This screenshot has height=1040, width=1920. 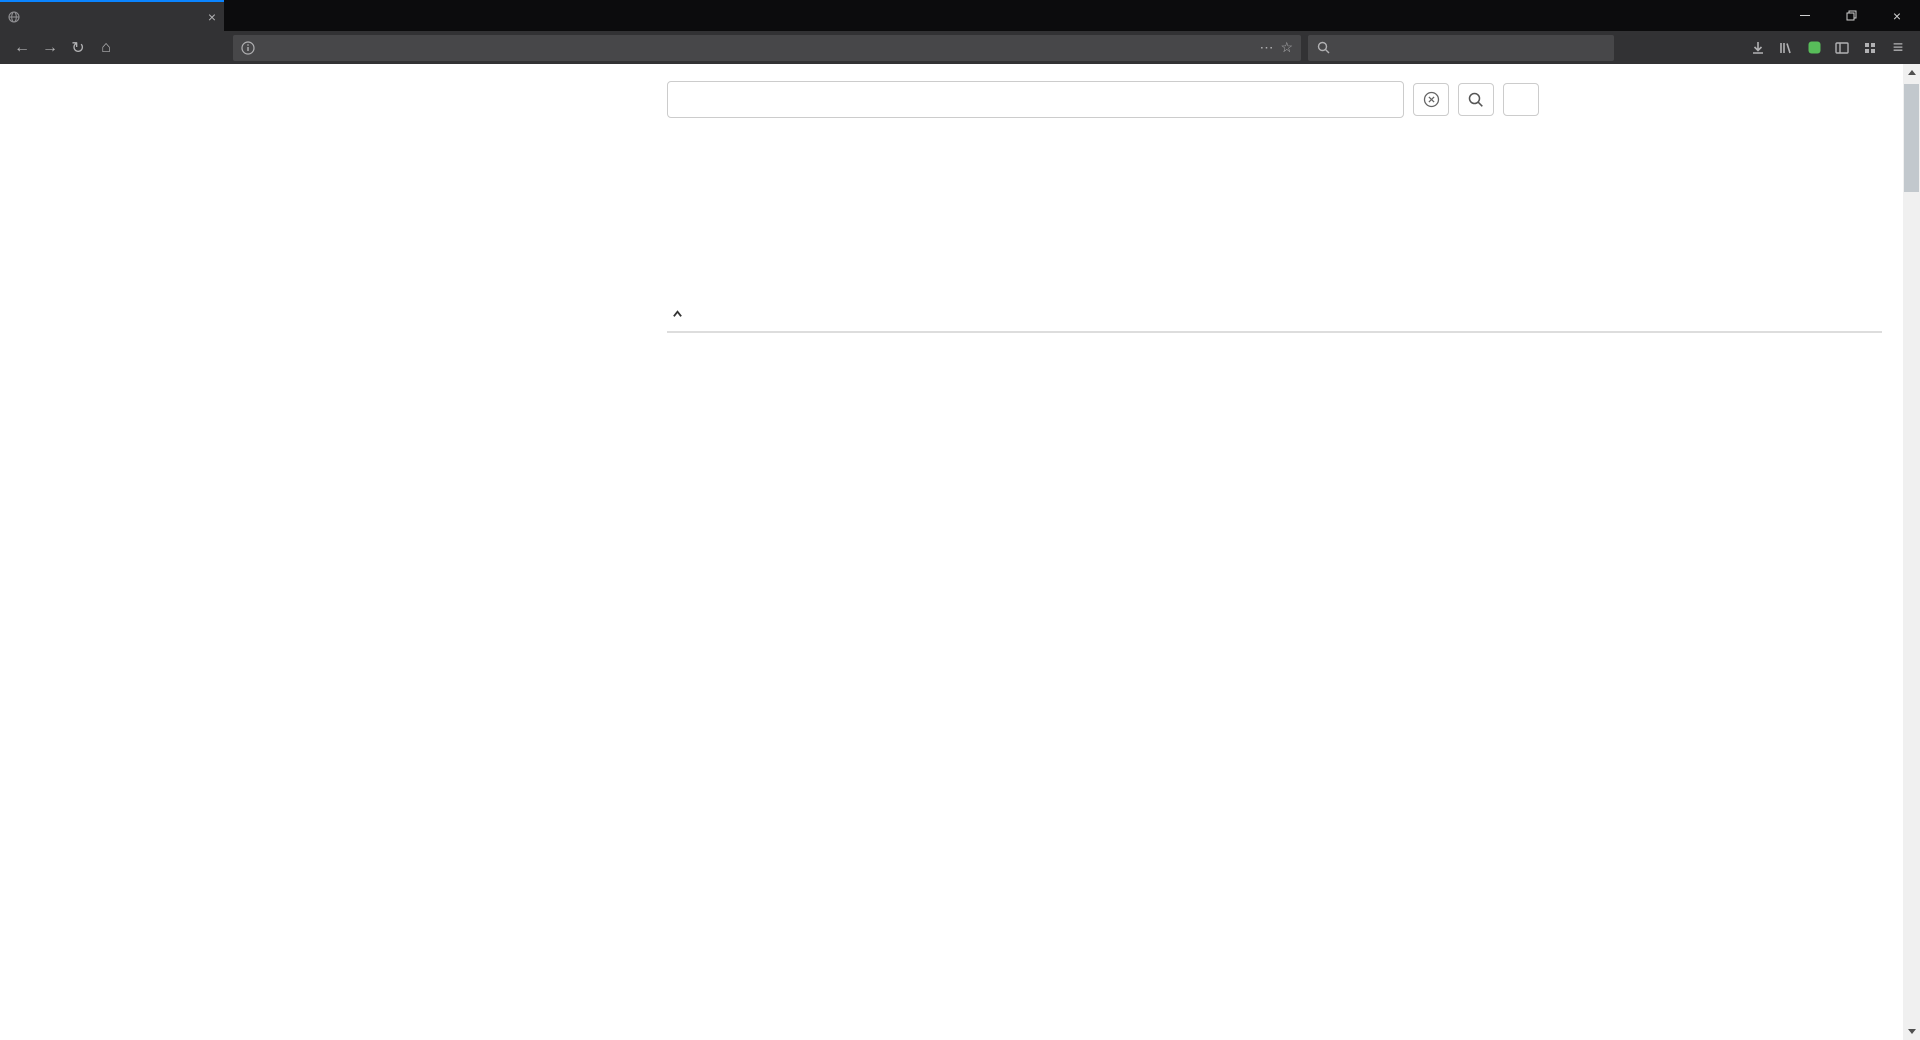 What do you see at coordinates (1786, 48) in the screenshot?
I see `library-button` at bounding box center [1786, 48].